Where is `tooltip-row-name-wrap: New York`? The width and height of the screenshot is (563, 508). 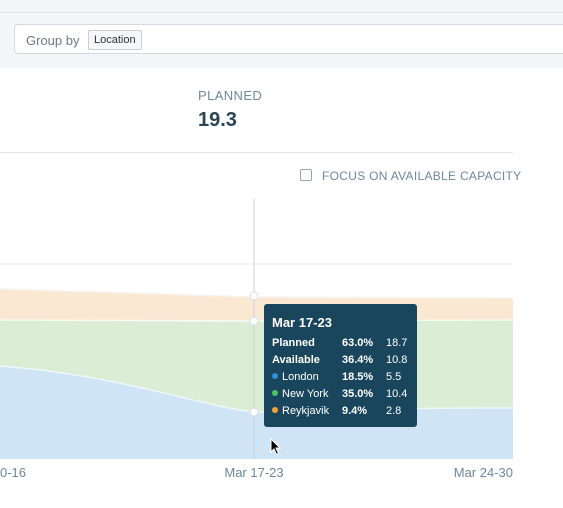 tooltip-row-name-wrap: New York is located at coordinates (300, 394).